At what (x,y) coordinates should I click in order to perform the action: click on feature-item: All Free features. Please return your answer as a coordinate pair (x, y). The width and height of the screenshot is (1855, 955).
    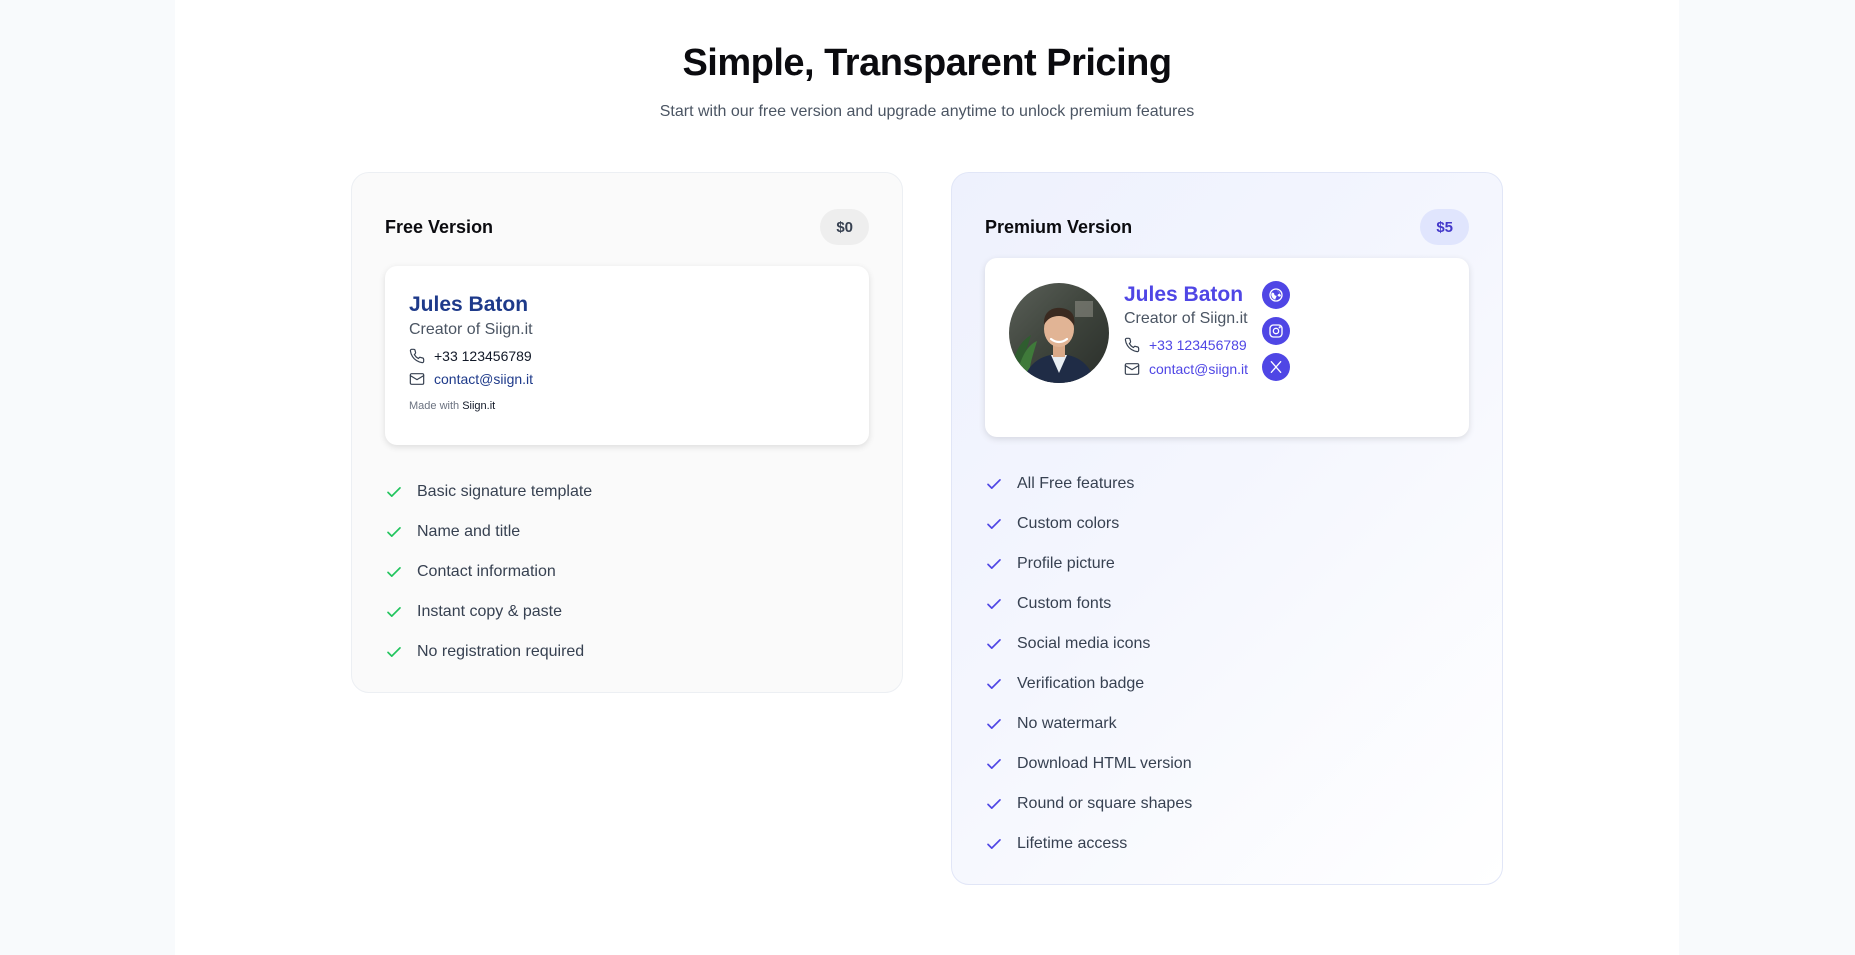
    Looking at the image, I should click on (1088, 484).